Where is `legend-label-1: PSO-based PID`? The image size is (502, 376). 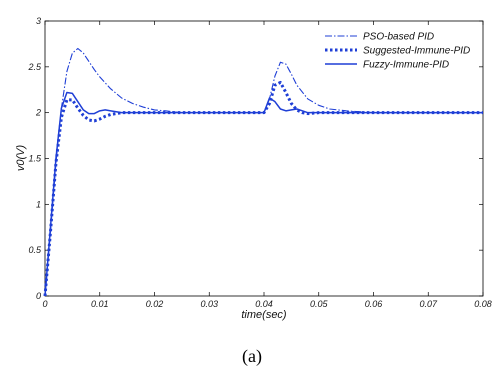
legend-label-1: PSO-based PID is located at coordinates (398, 37).